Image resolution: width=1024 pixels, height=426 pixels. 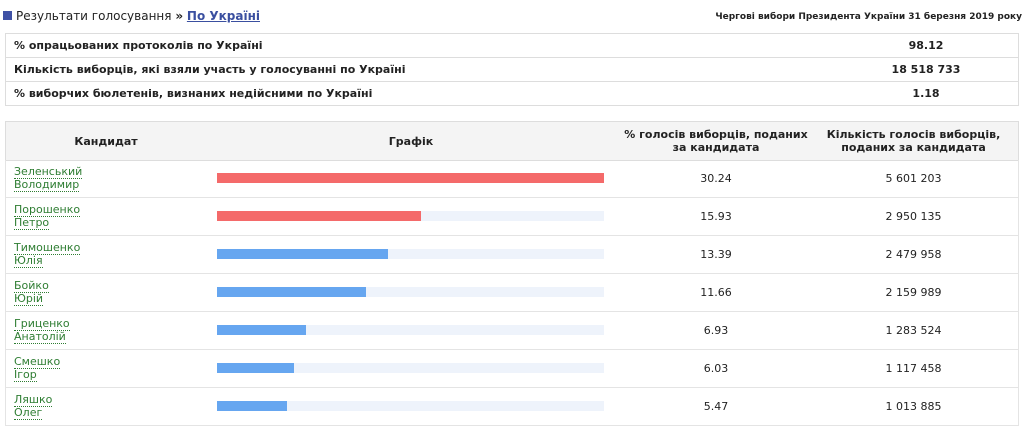 I want to click on candidate-name: Смешко Ігор, so click(x=37, y=368).